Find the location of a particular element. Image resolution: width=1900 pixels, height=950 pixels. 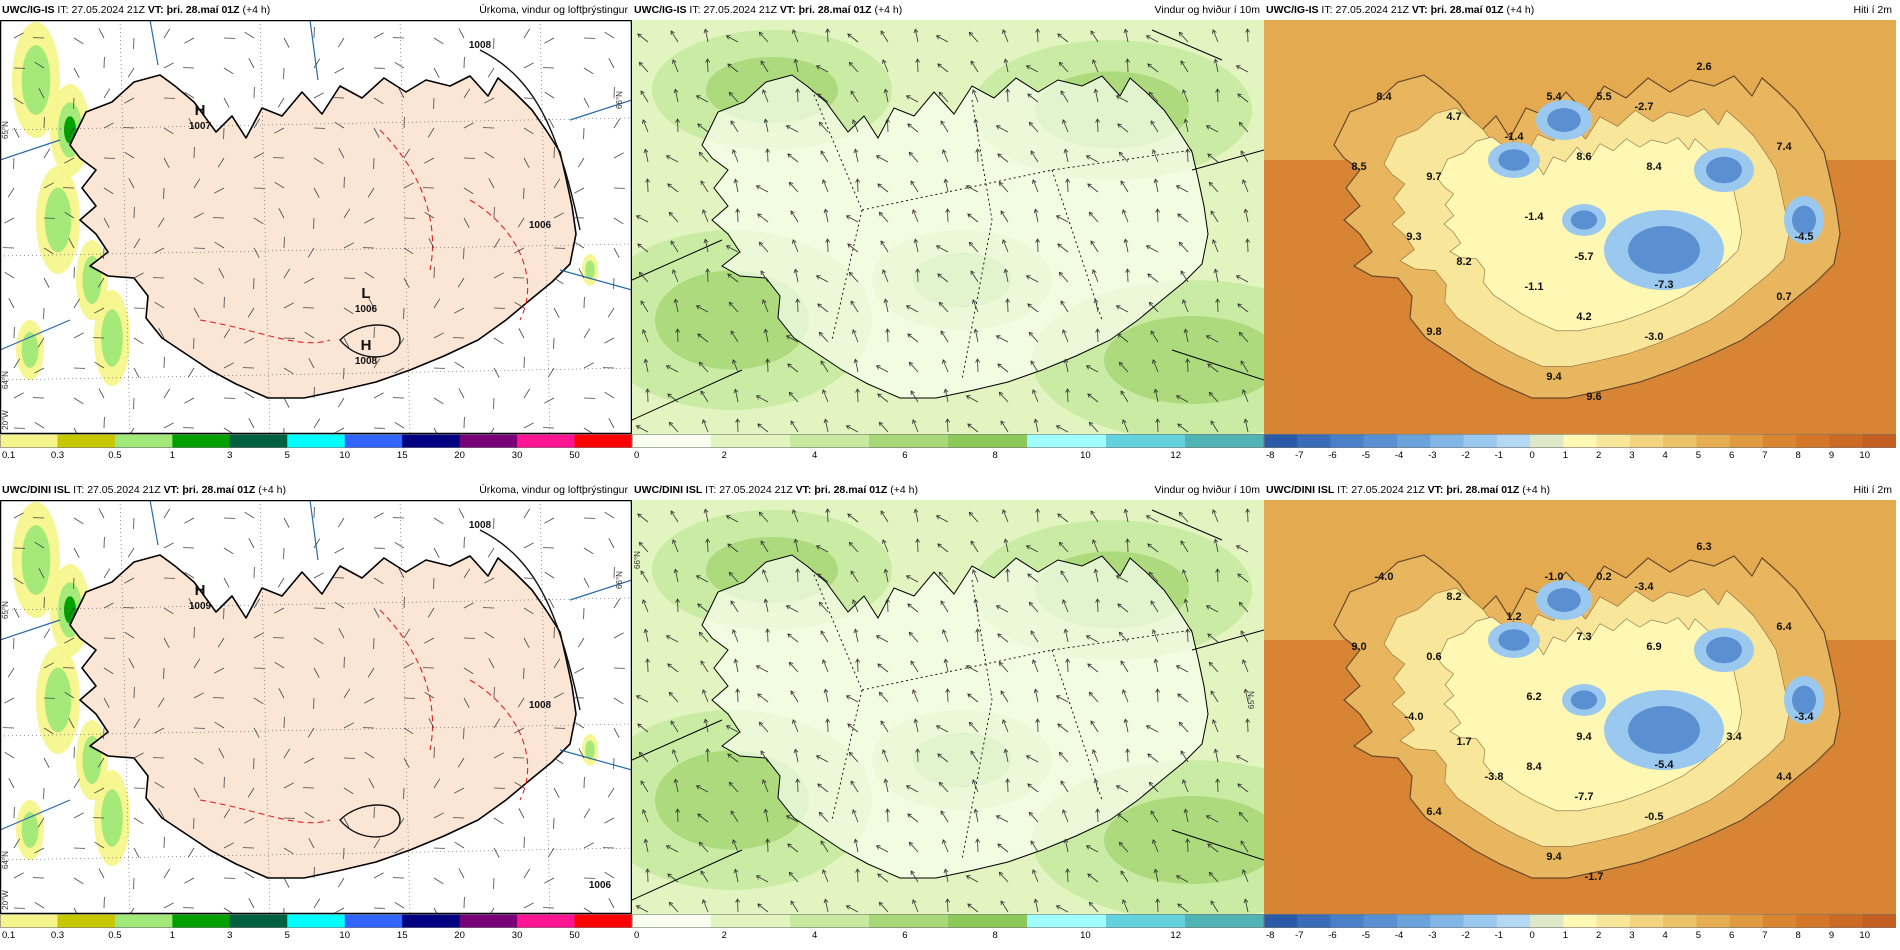

temperature-value: -3.0 is located at coordinates (1654, 337).